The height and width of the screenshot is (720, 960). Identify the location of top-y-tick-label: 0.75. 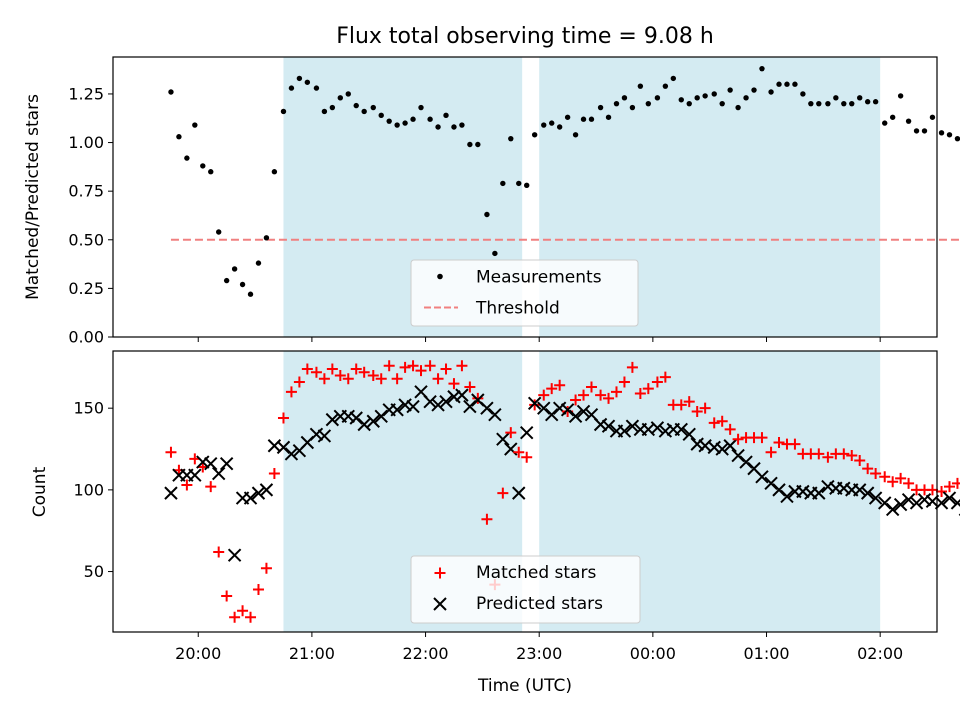
(86, 191).